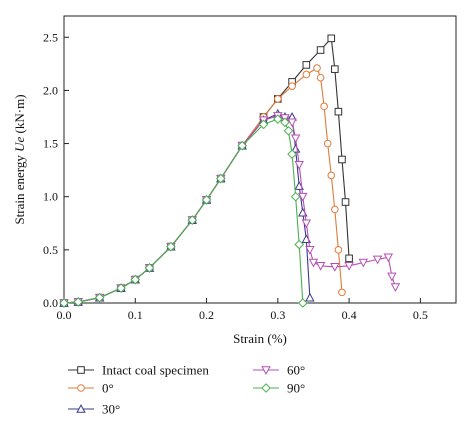 The width and height of the screenshot is (474, 432). What do you see at coordinates (135, 315) in the screenshot?
I see `x-tick-label: 0.1` at bounding box center [135, 315].